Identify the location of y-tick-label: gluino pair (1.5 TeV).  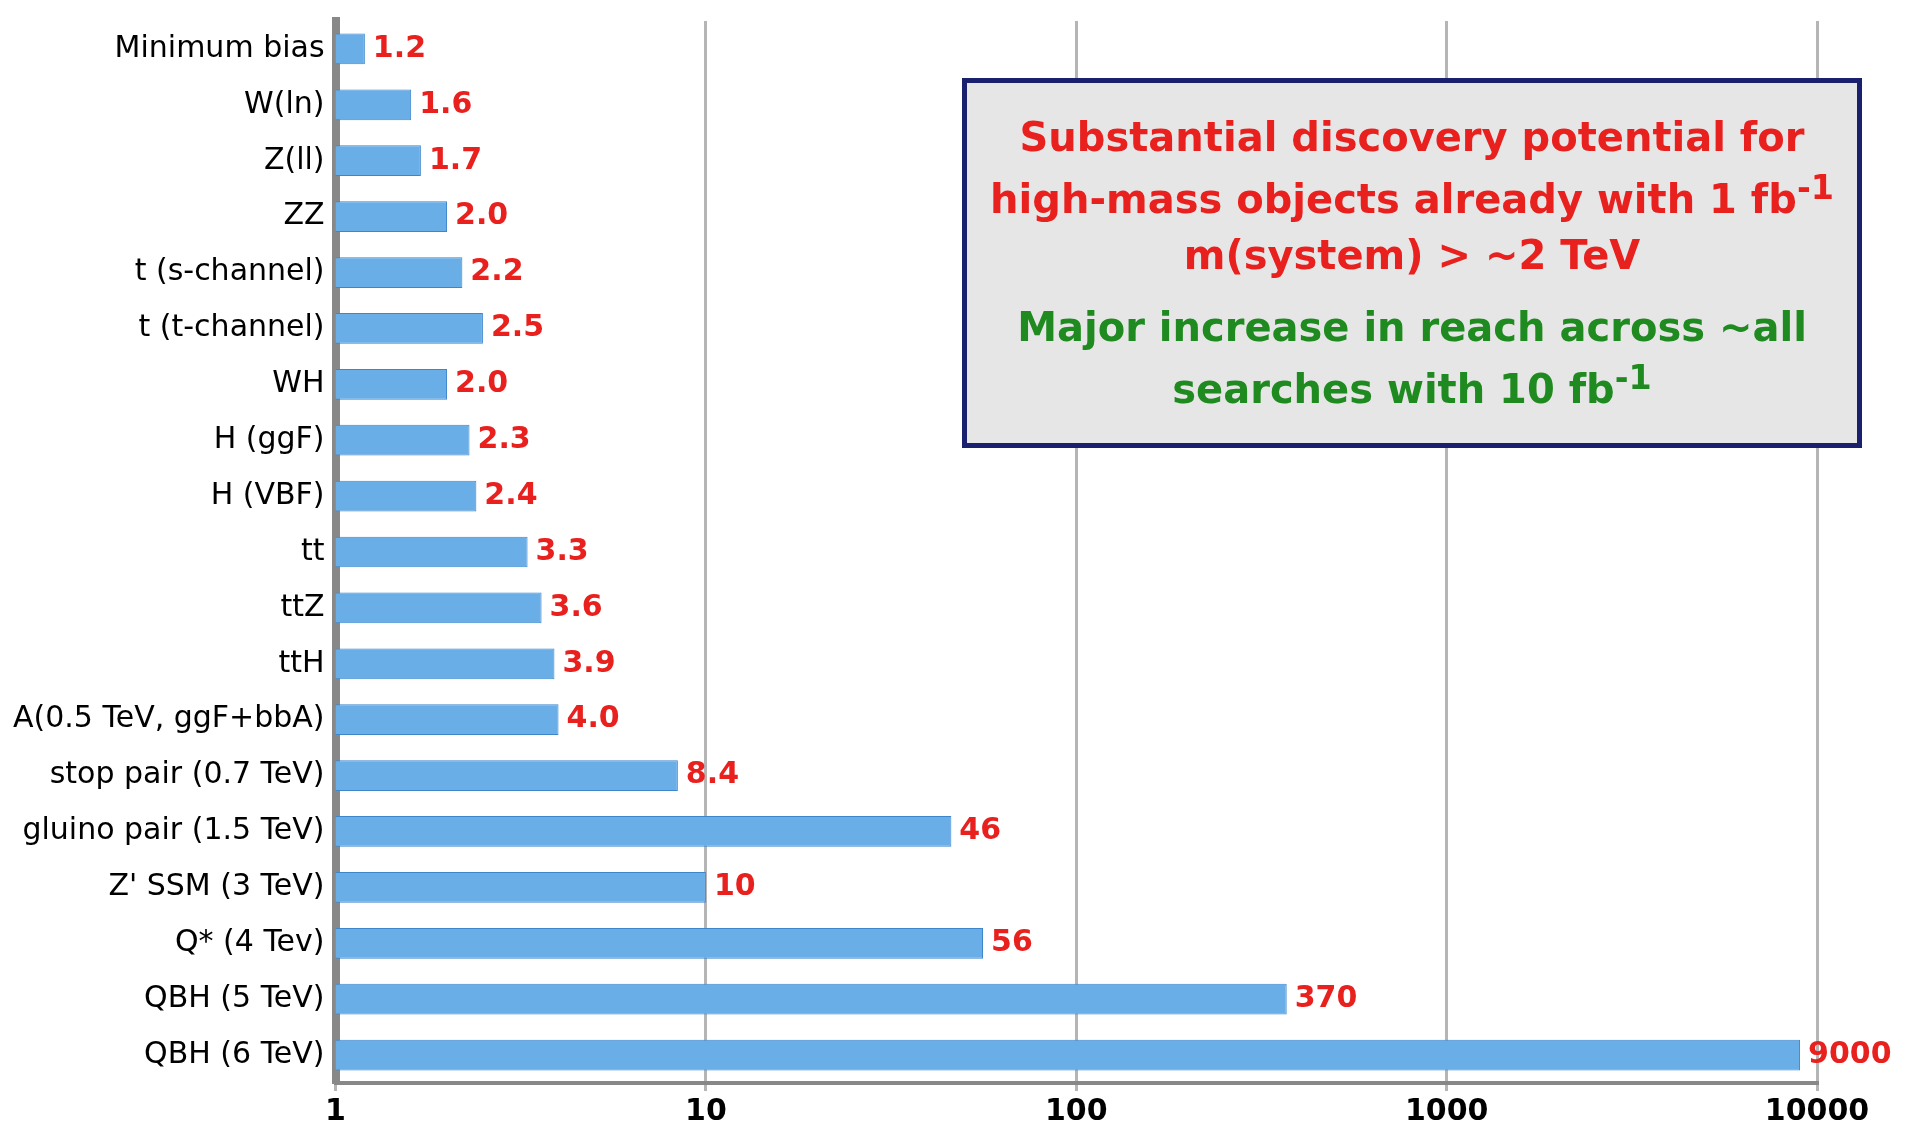
(173, 829).